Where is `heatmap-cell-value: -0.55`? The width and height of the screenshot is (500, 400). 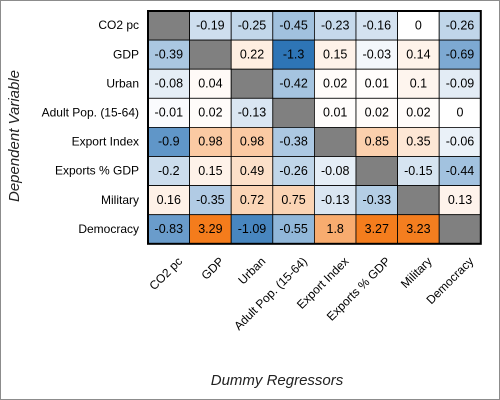
heatmap-cell-value: -0.55 is located at coordinates (293, 229).